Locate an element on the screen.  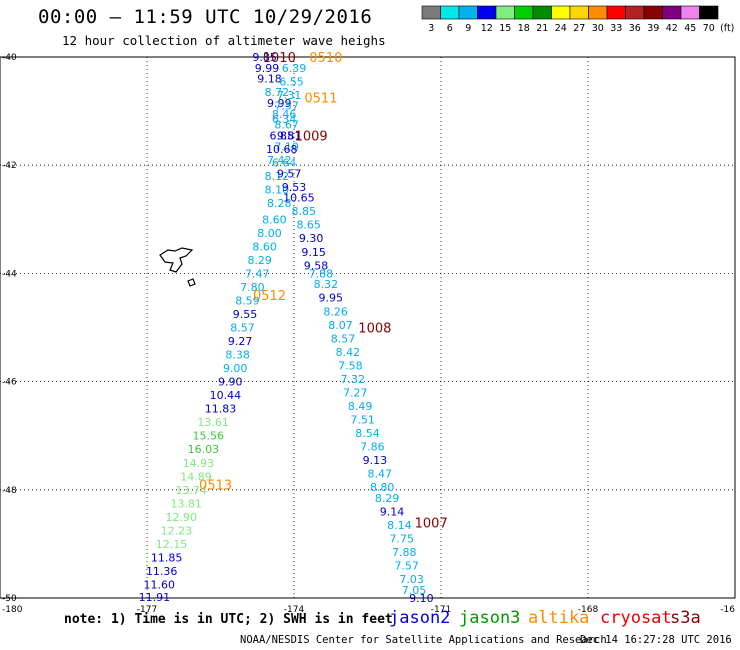
swh-value: 9.95 is located at coordinates (331, 298).